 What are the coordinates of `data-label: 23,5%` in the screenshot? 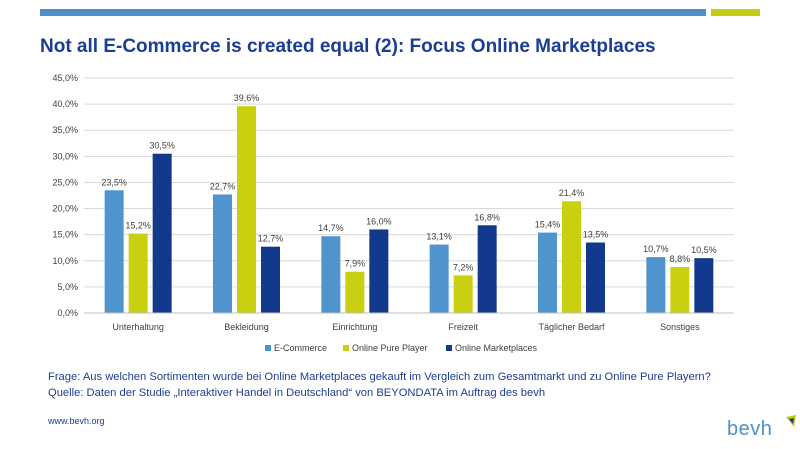 It's located at (114, 182).